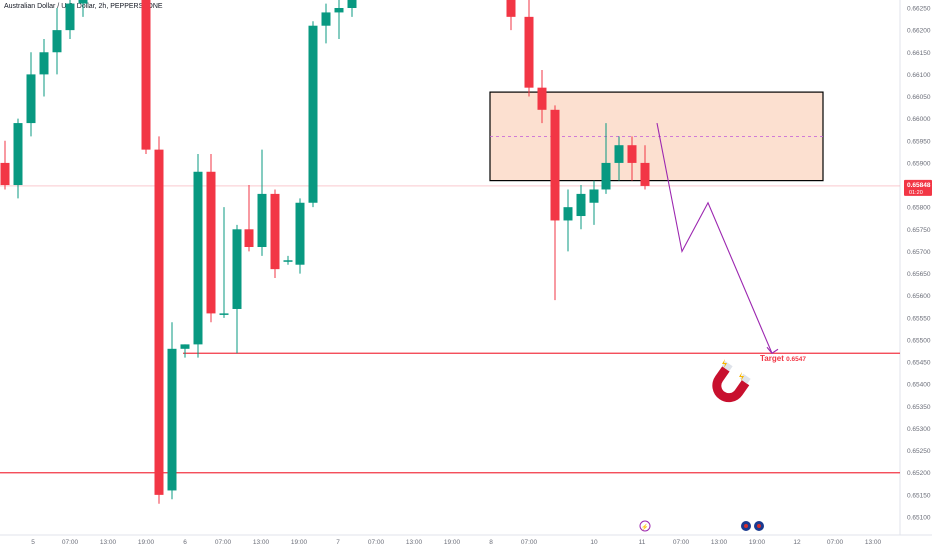 The height and width of the screenshot is (550, 932). What do you see at coordinates (919, 296) in the screenshot?
I see `y-tick-label: 0.65600` at bounding box center [919, 296].